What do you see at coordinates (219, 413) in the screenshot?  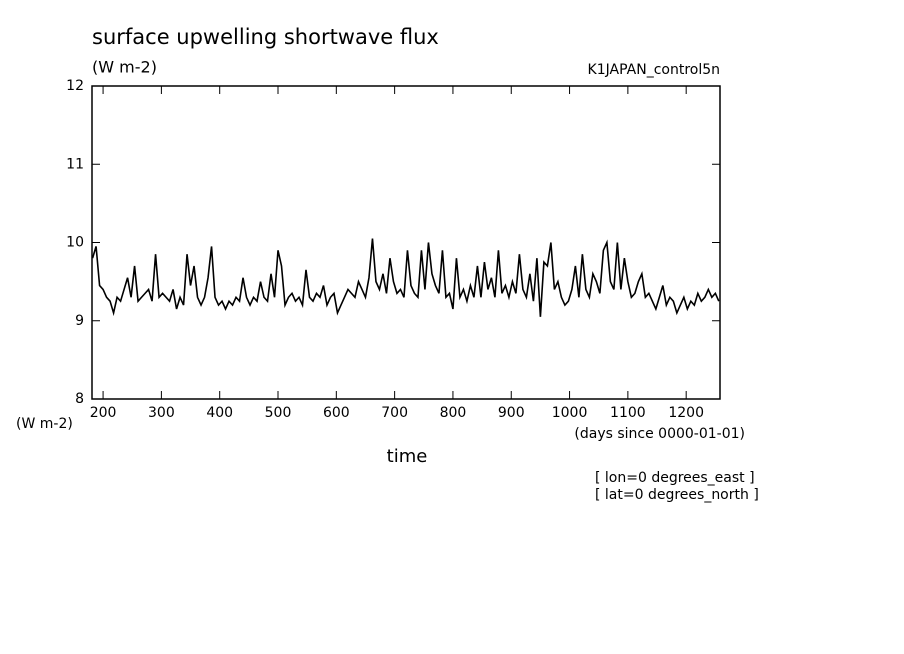 I see `x-tick-label: 400` at bounding box center [219, 413].